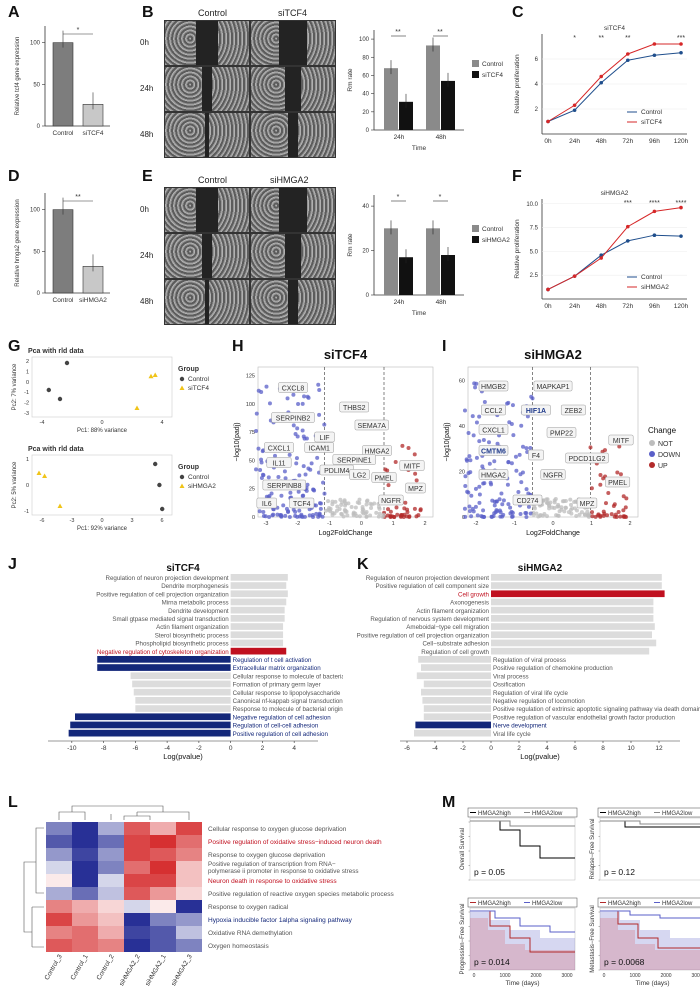 This screenshot has height=993, width=700. Describe the element at coordinates (18, 242) in the screenshot. I see `y-axis-label: Relative hmga2 gene expression` at that location.